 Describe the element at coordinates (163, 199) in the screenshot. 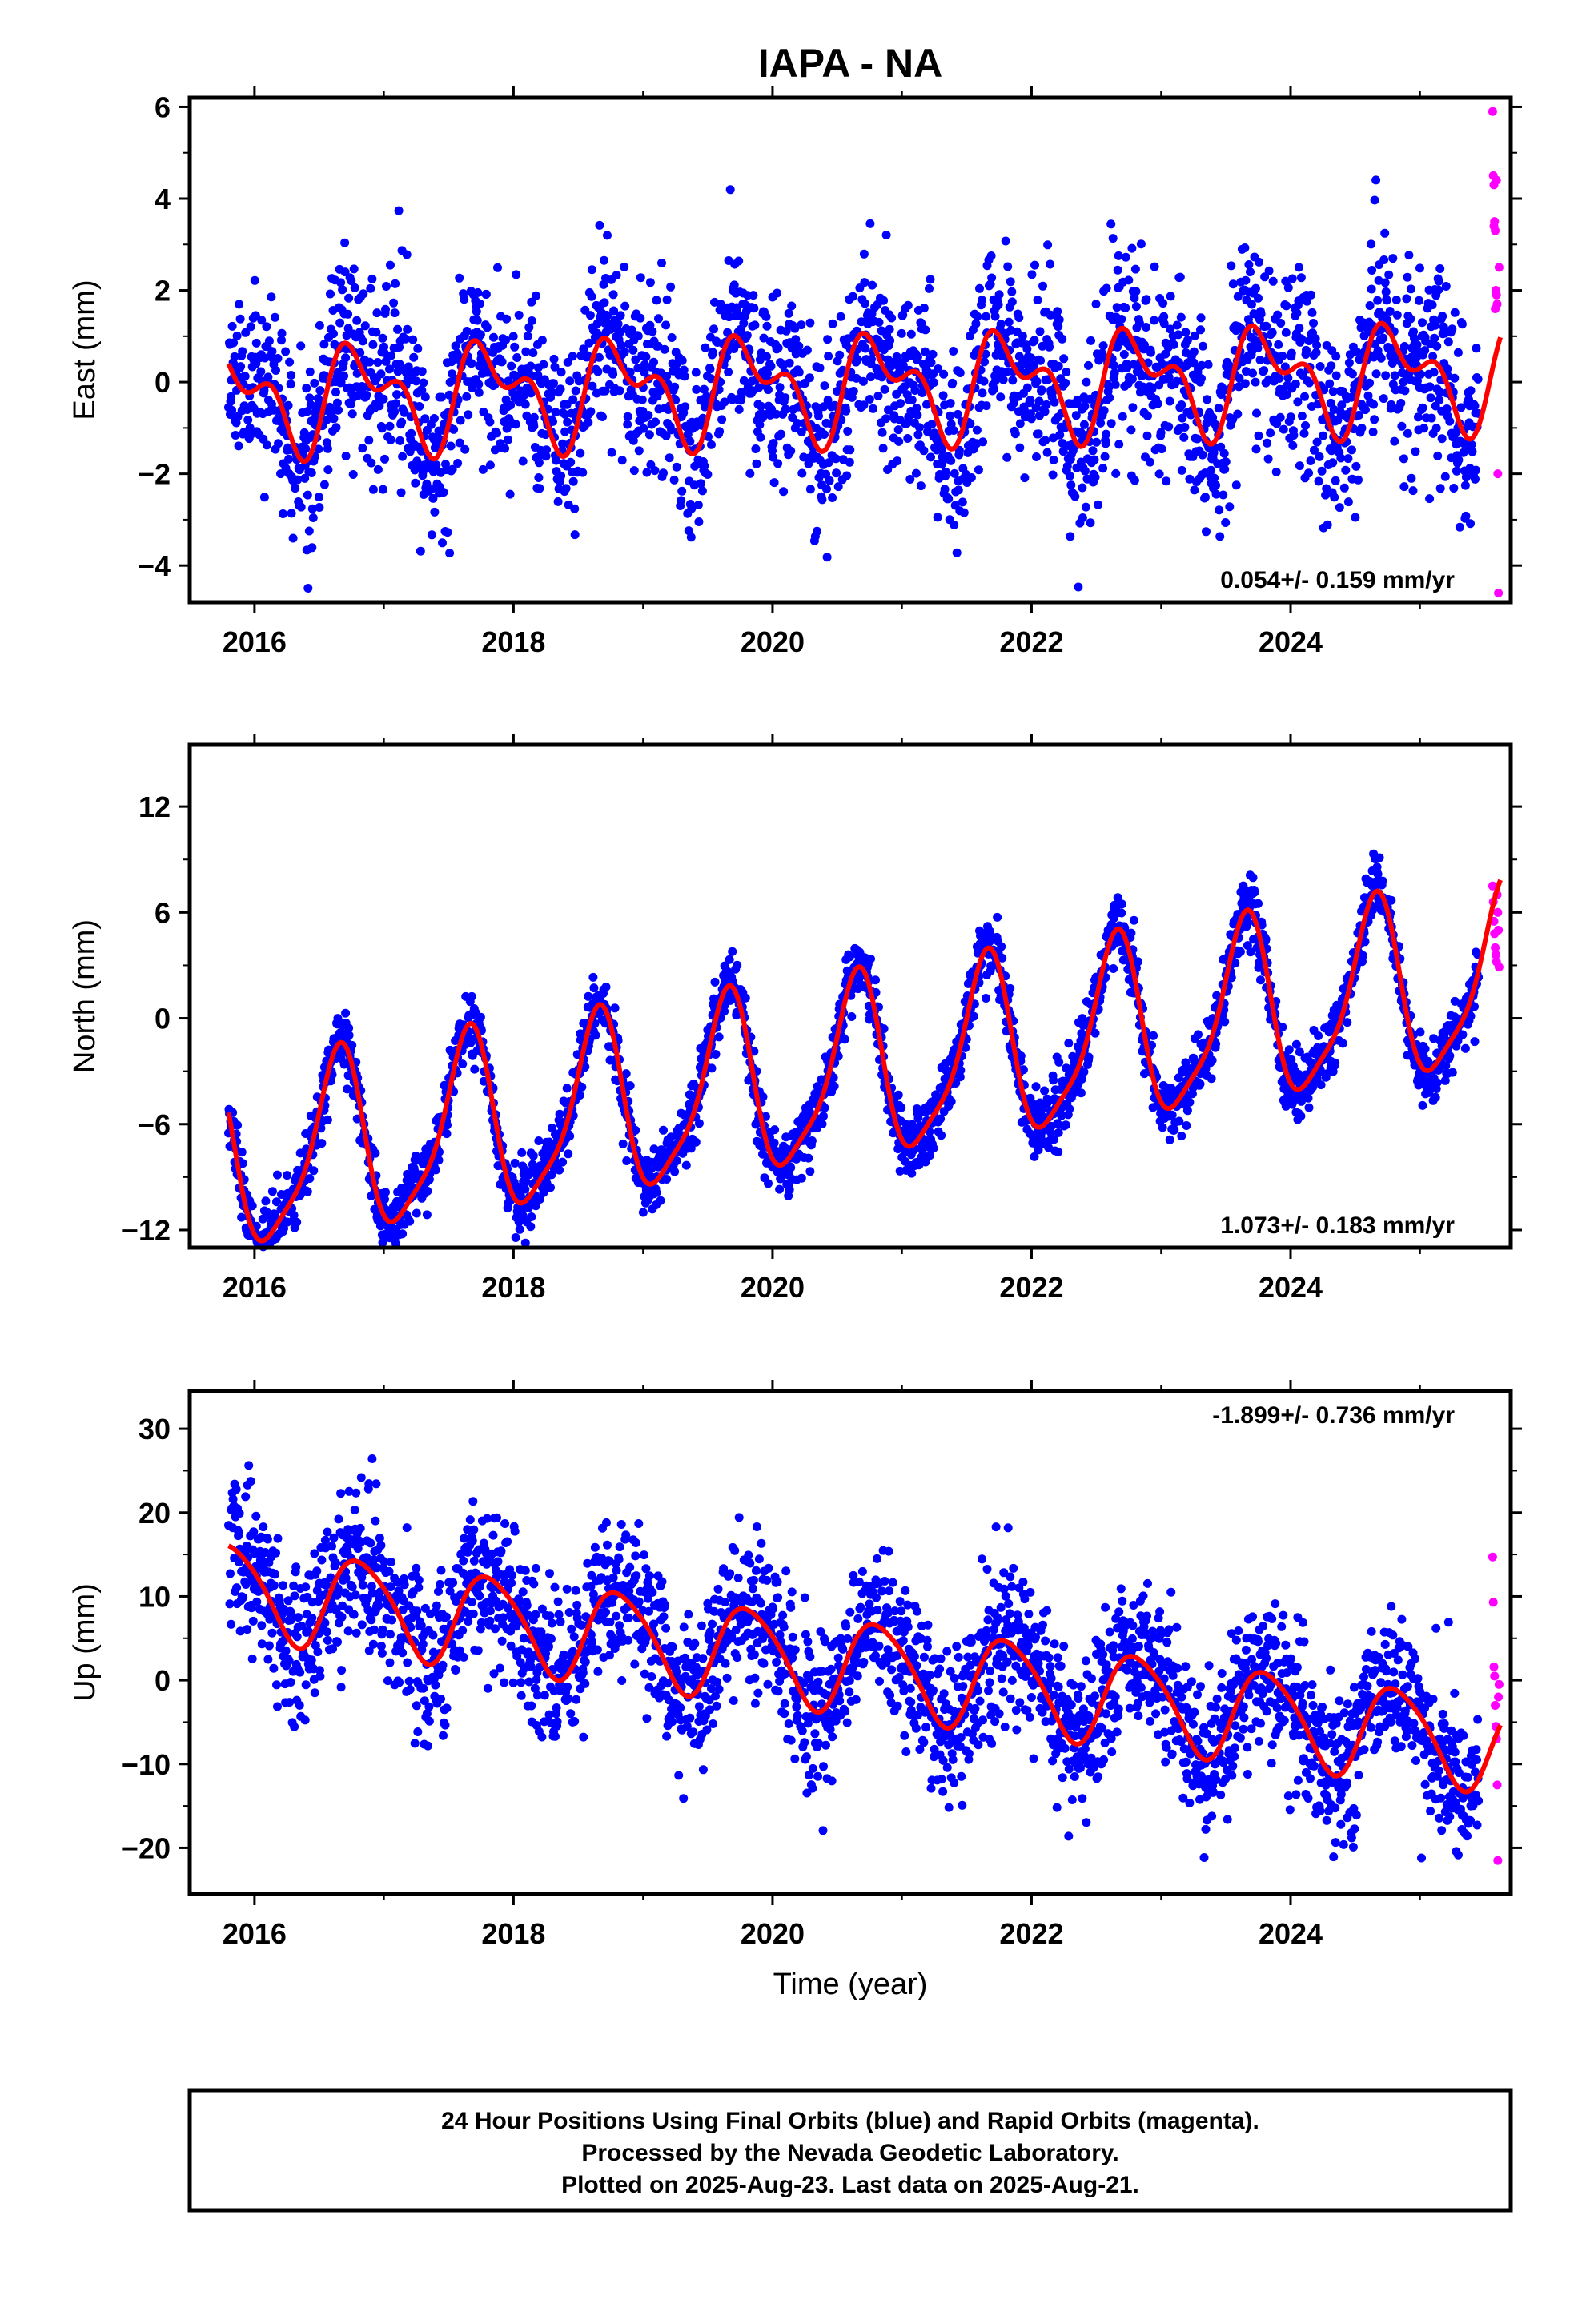

I see `y-tick-label: 4` at that location.